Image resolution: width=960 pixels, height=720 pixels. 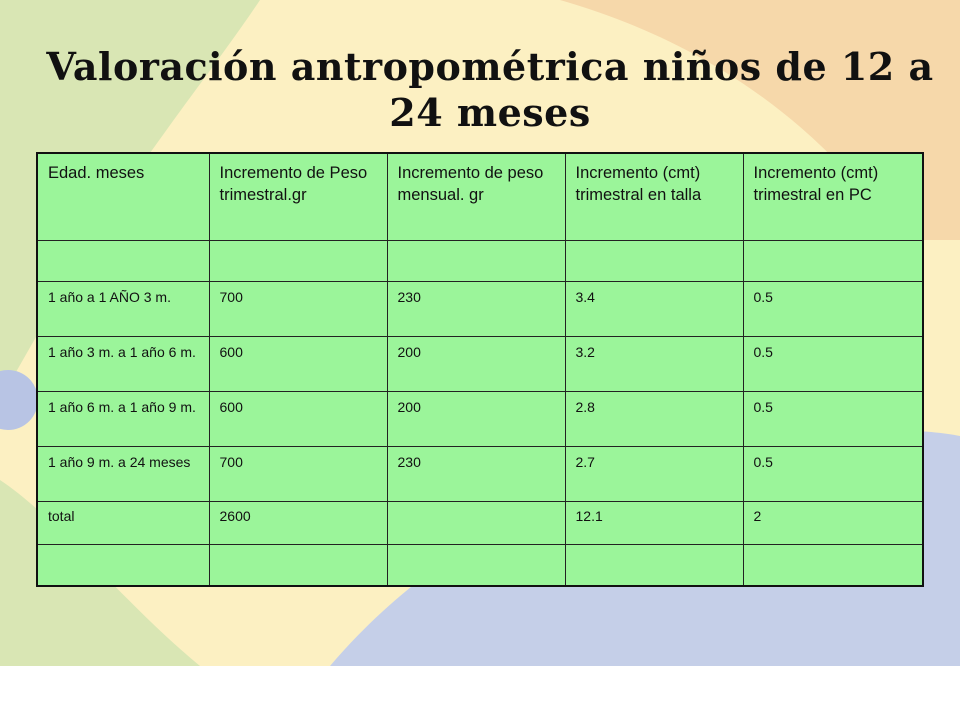 I want to click on table-cell: 3.2, so click(x=654, y=364).